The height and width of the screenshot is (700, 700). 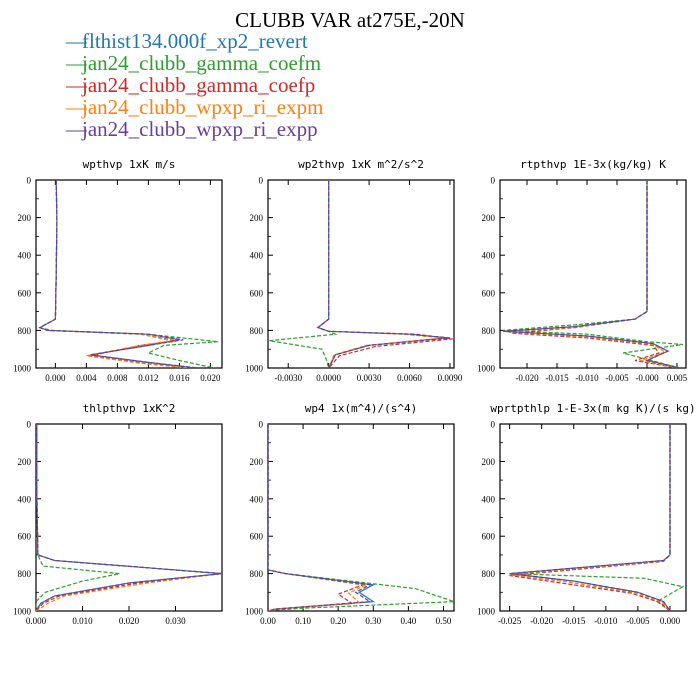 What do you see at coordinates (638, 621) in the screenshot?
I see `x-tick-label: -0.005` at bounding box center [638, 621].